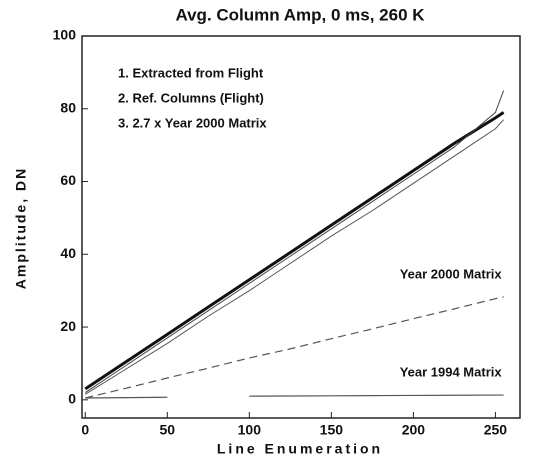 Image resolution: width=549 pixels, height=461 pixels. What do you see at coordinates (68, 326) in the screenshot?
I see `y-tick-label: 20` at bounding box center [68, 326].